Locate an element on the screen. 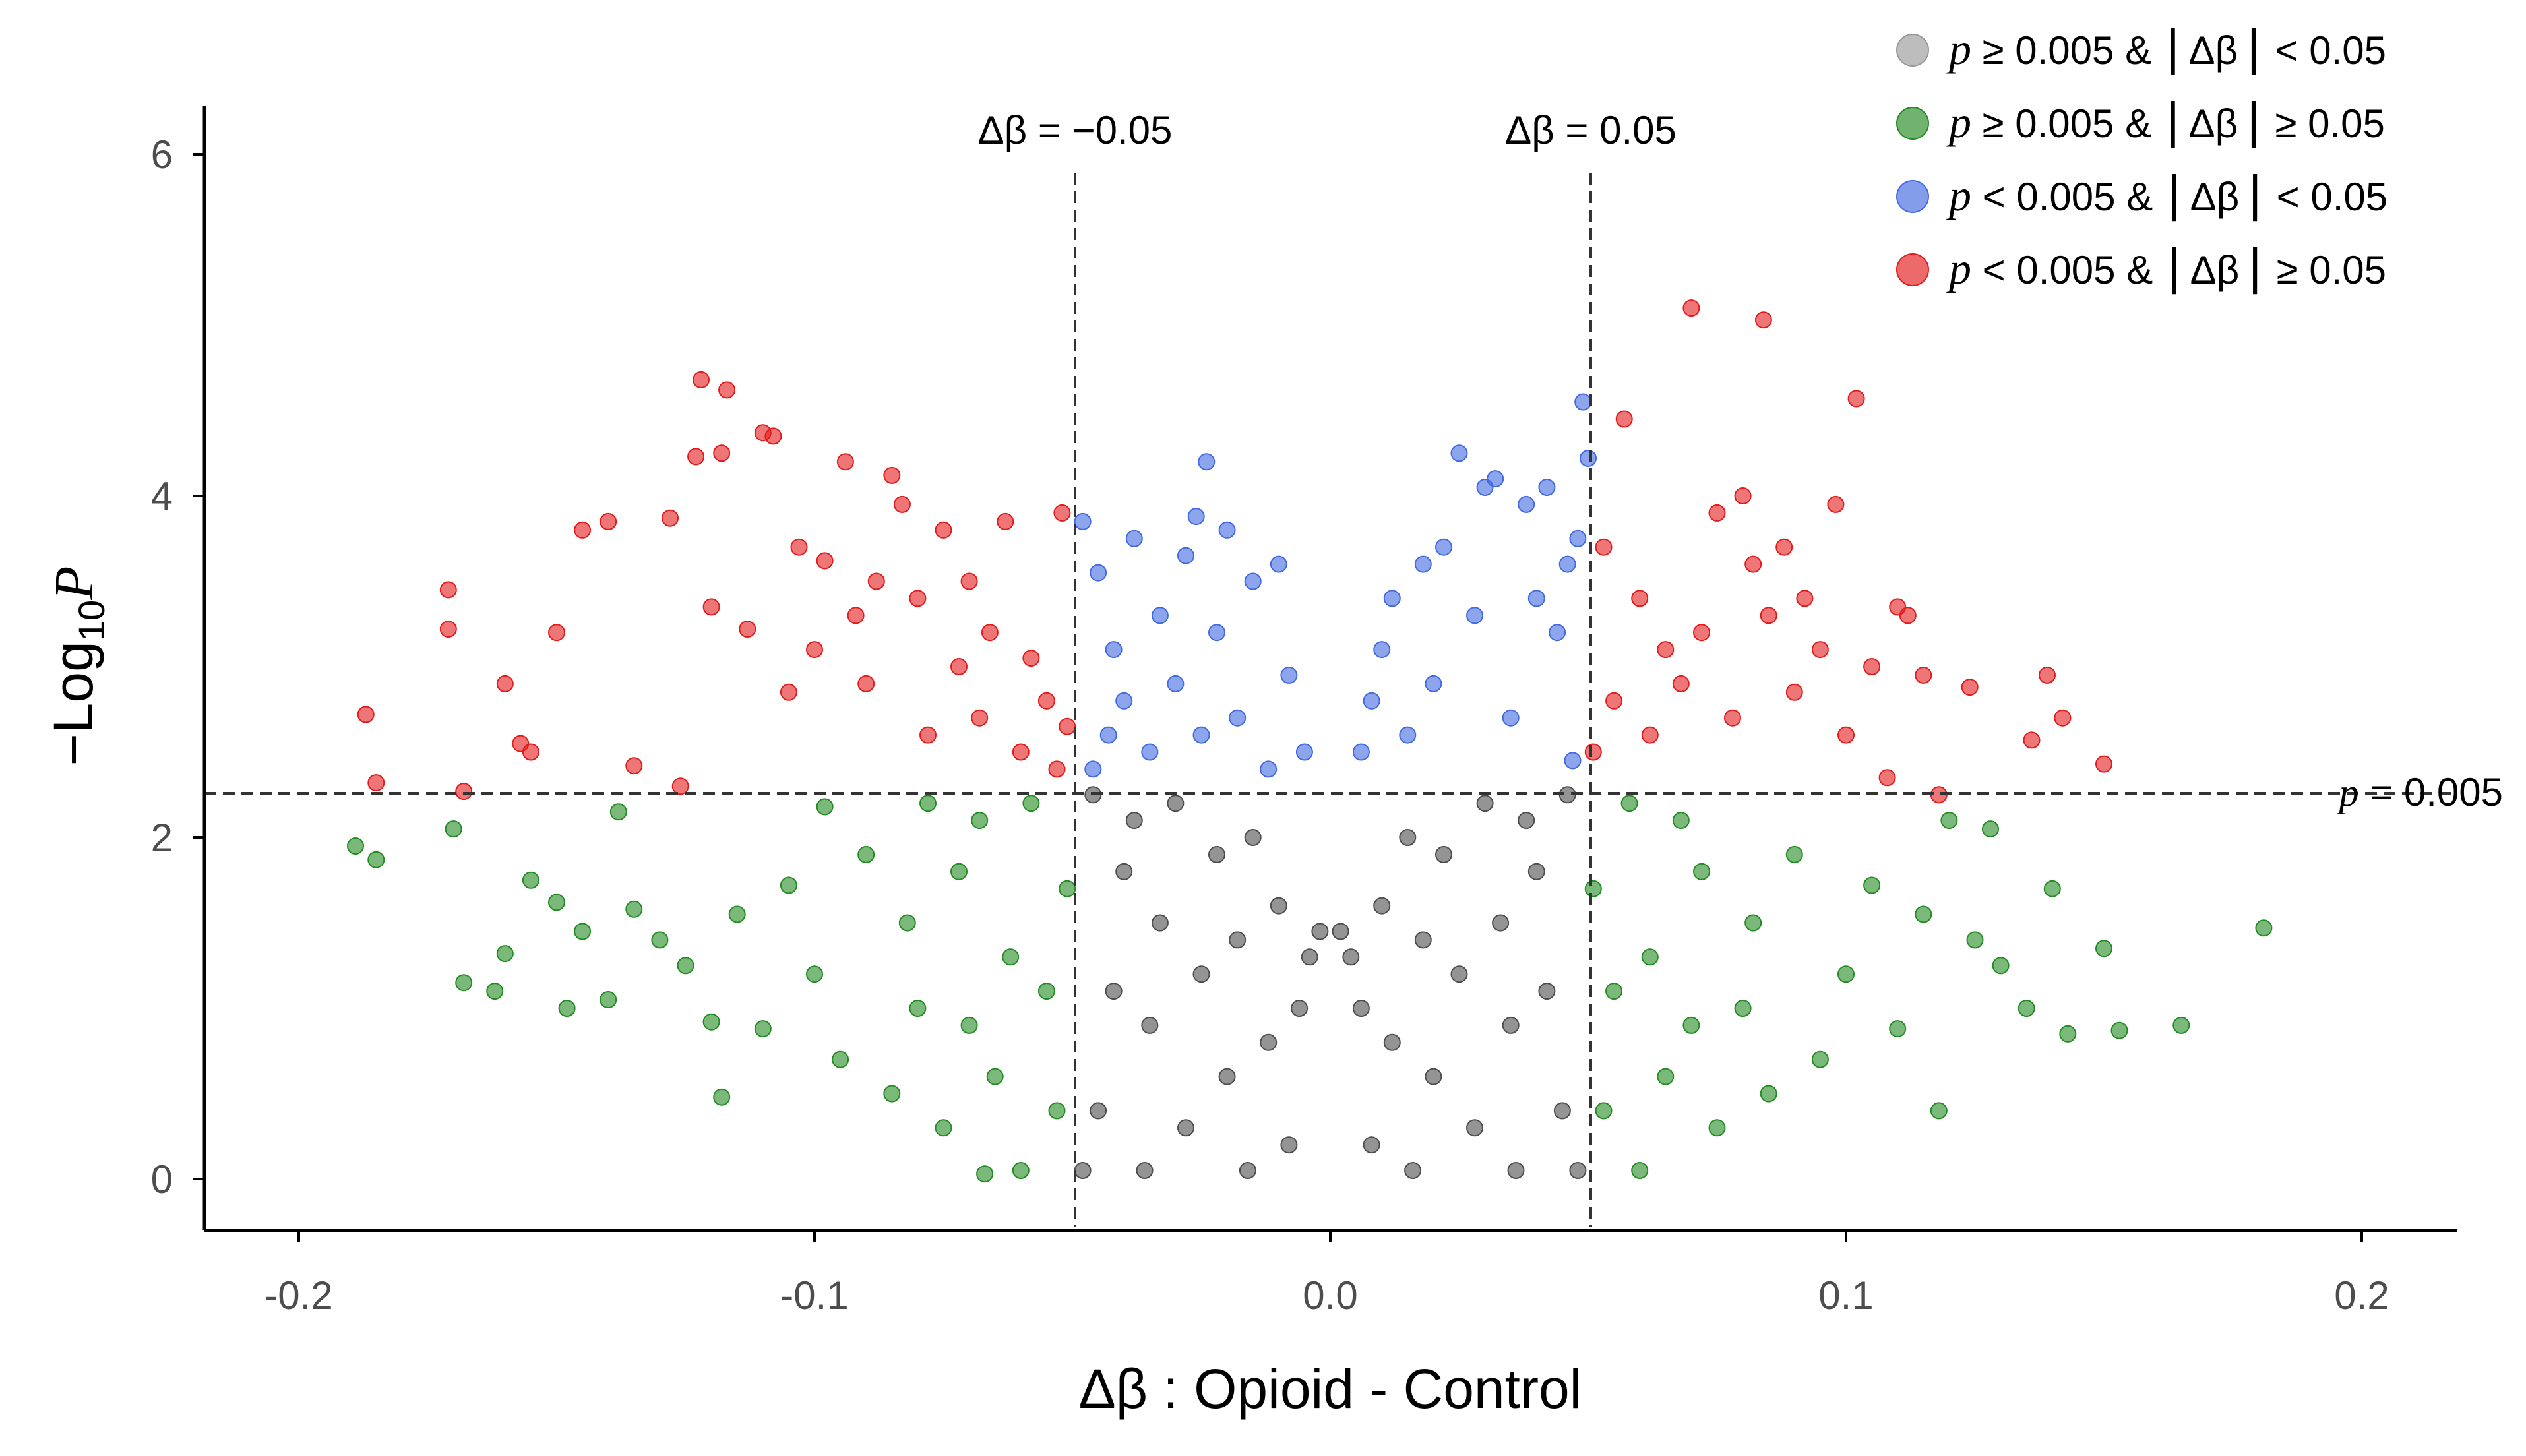 The height and width of the screenshot is (1456, 2526). y-ticks: 0 2 4 6 is located at coordinates (177, 667).